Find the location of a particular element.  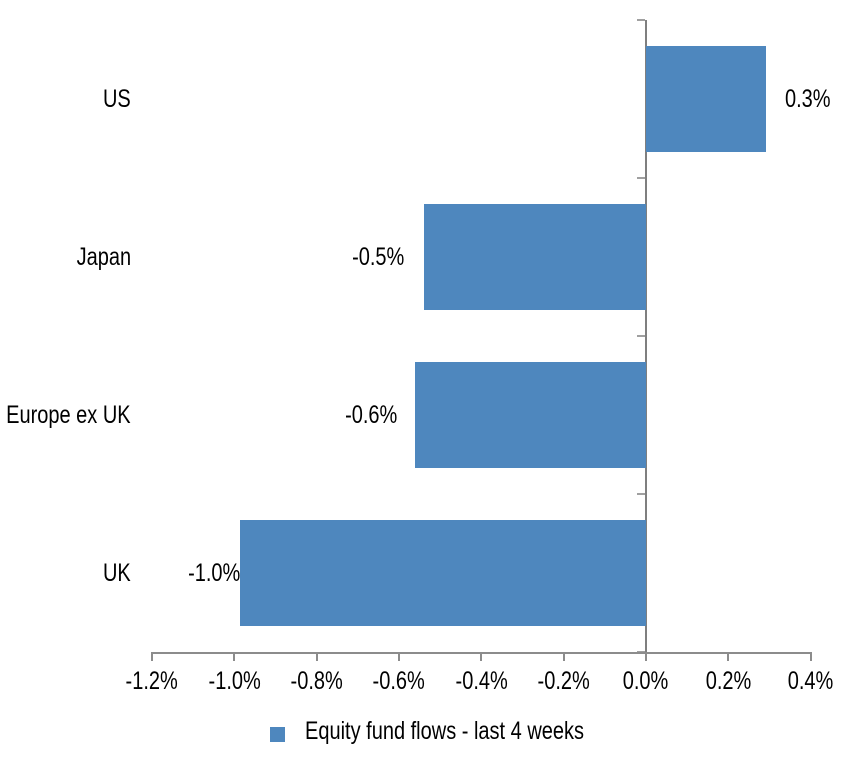

x-tick-label: 0.4% is located at coordinates (801, 681).